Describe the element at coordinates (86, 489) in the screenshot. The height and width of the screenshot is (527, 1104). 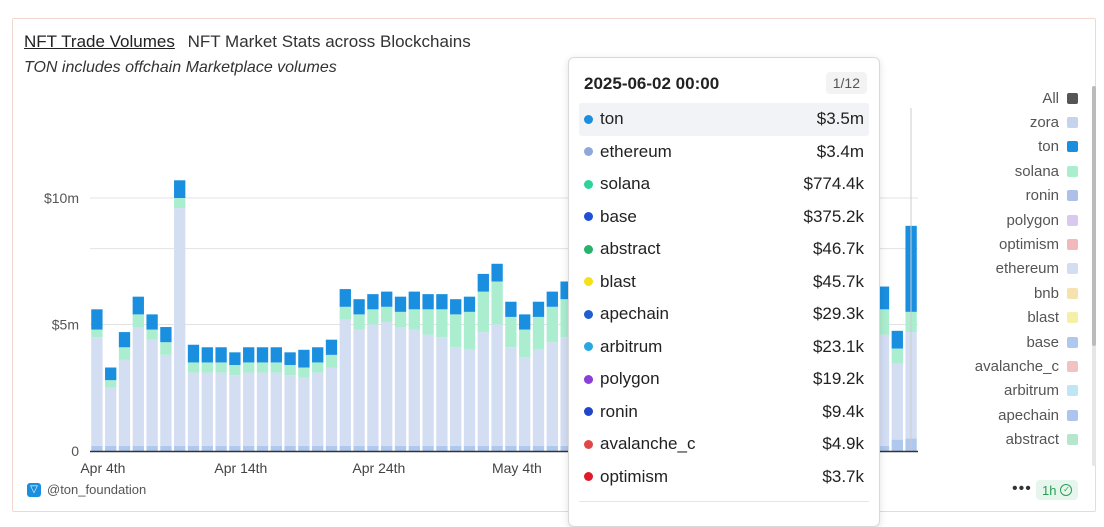
I see `footer-brand: ▽ @ton_foundation` at that location.